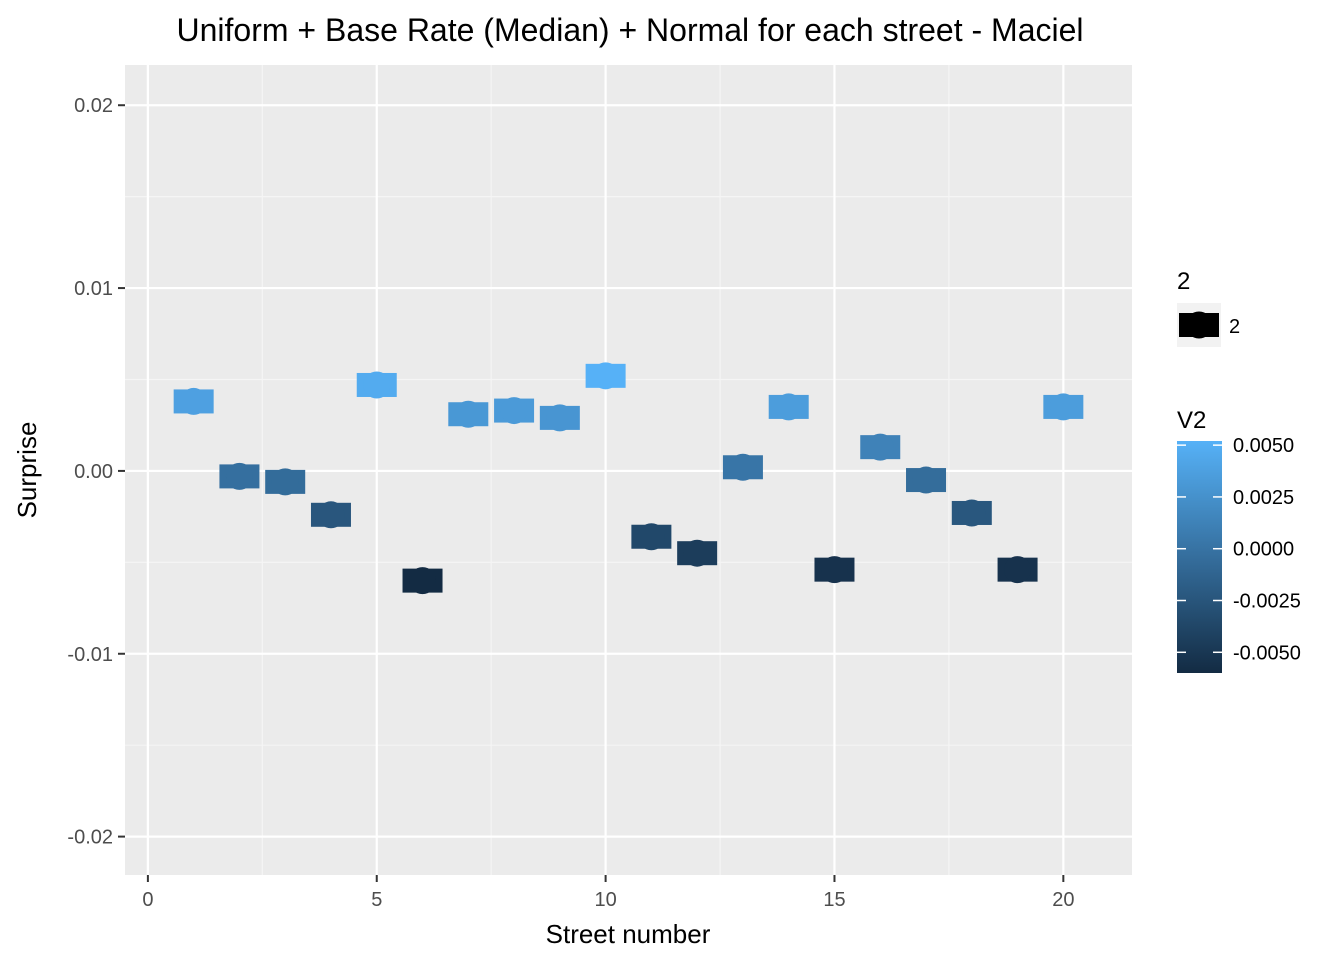 Image resolution: width=1344 pixels, height=960 pixels. Describe the element at coordinates (376, 900) in the screenshot. I see `x-tick-label: 5` at that location.